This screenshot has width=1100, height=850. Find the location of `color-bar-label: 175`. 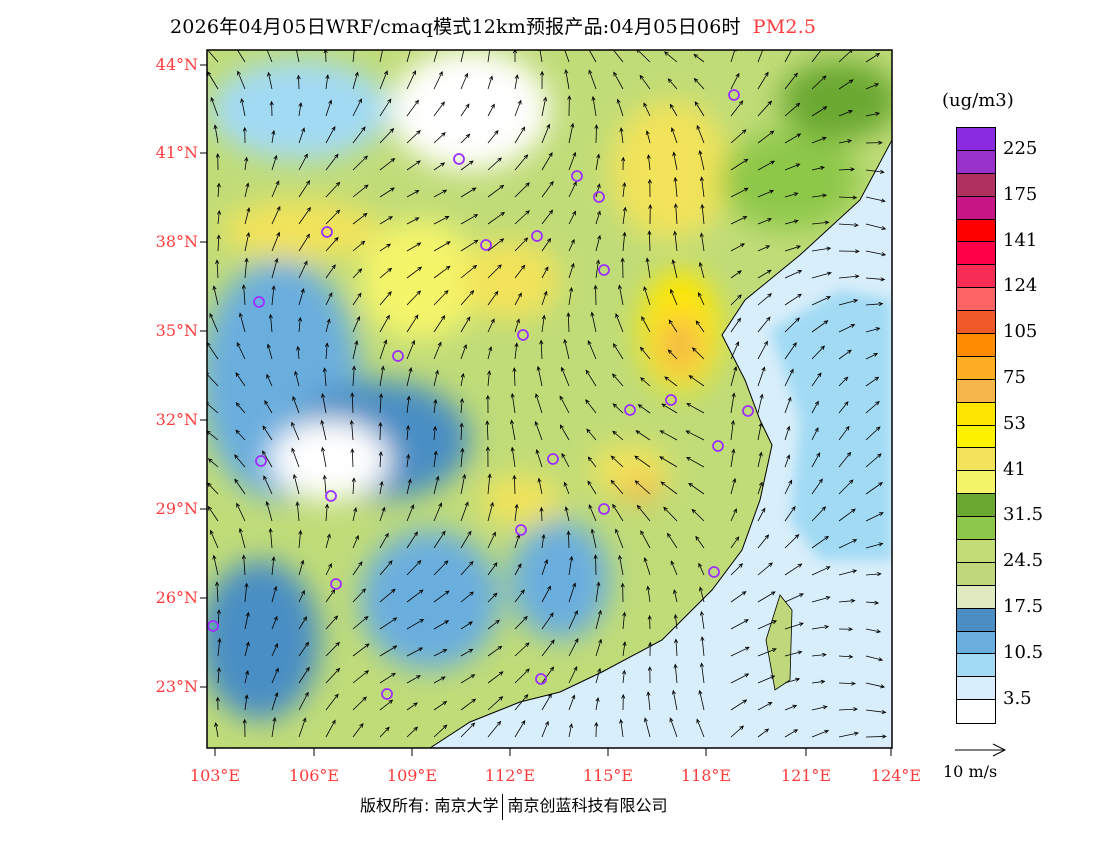

color-bar-label: 175 is located at coordinates (1020, 194).